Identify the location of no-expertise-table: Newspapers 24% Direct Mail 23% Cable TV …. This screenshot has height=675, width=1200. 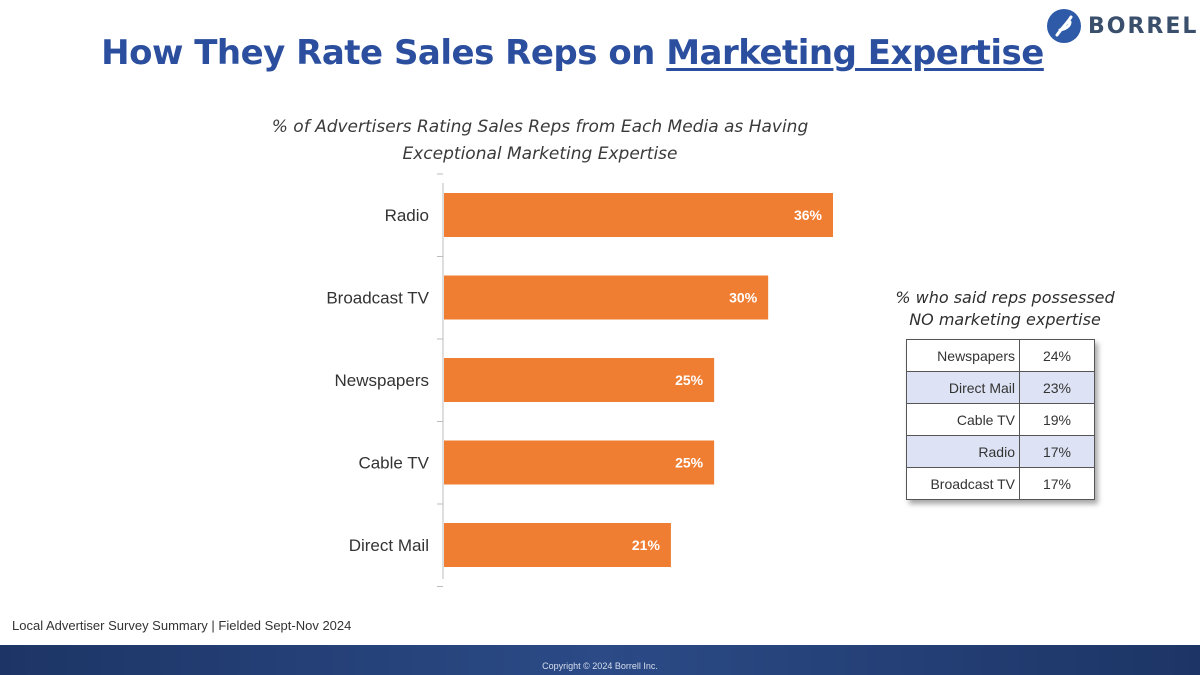
(1000, 419).